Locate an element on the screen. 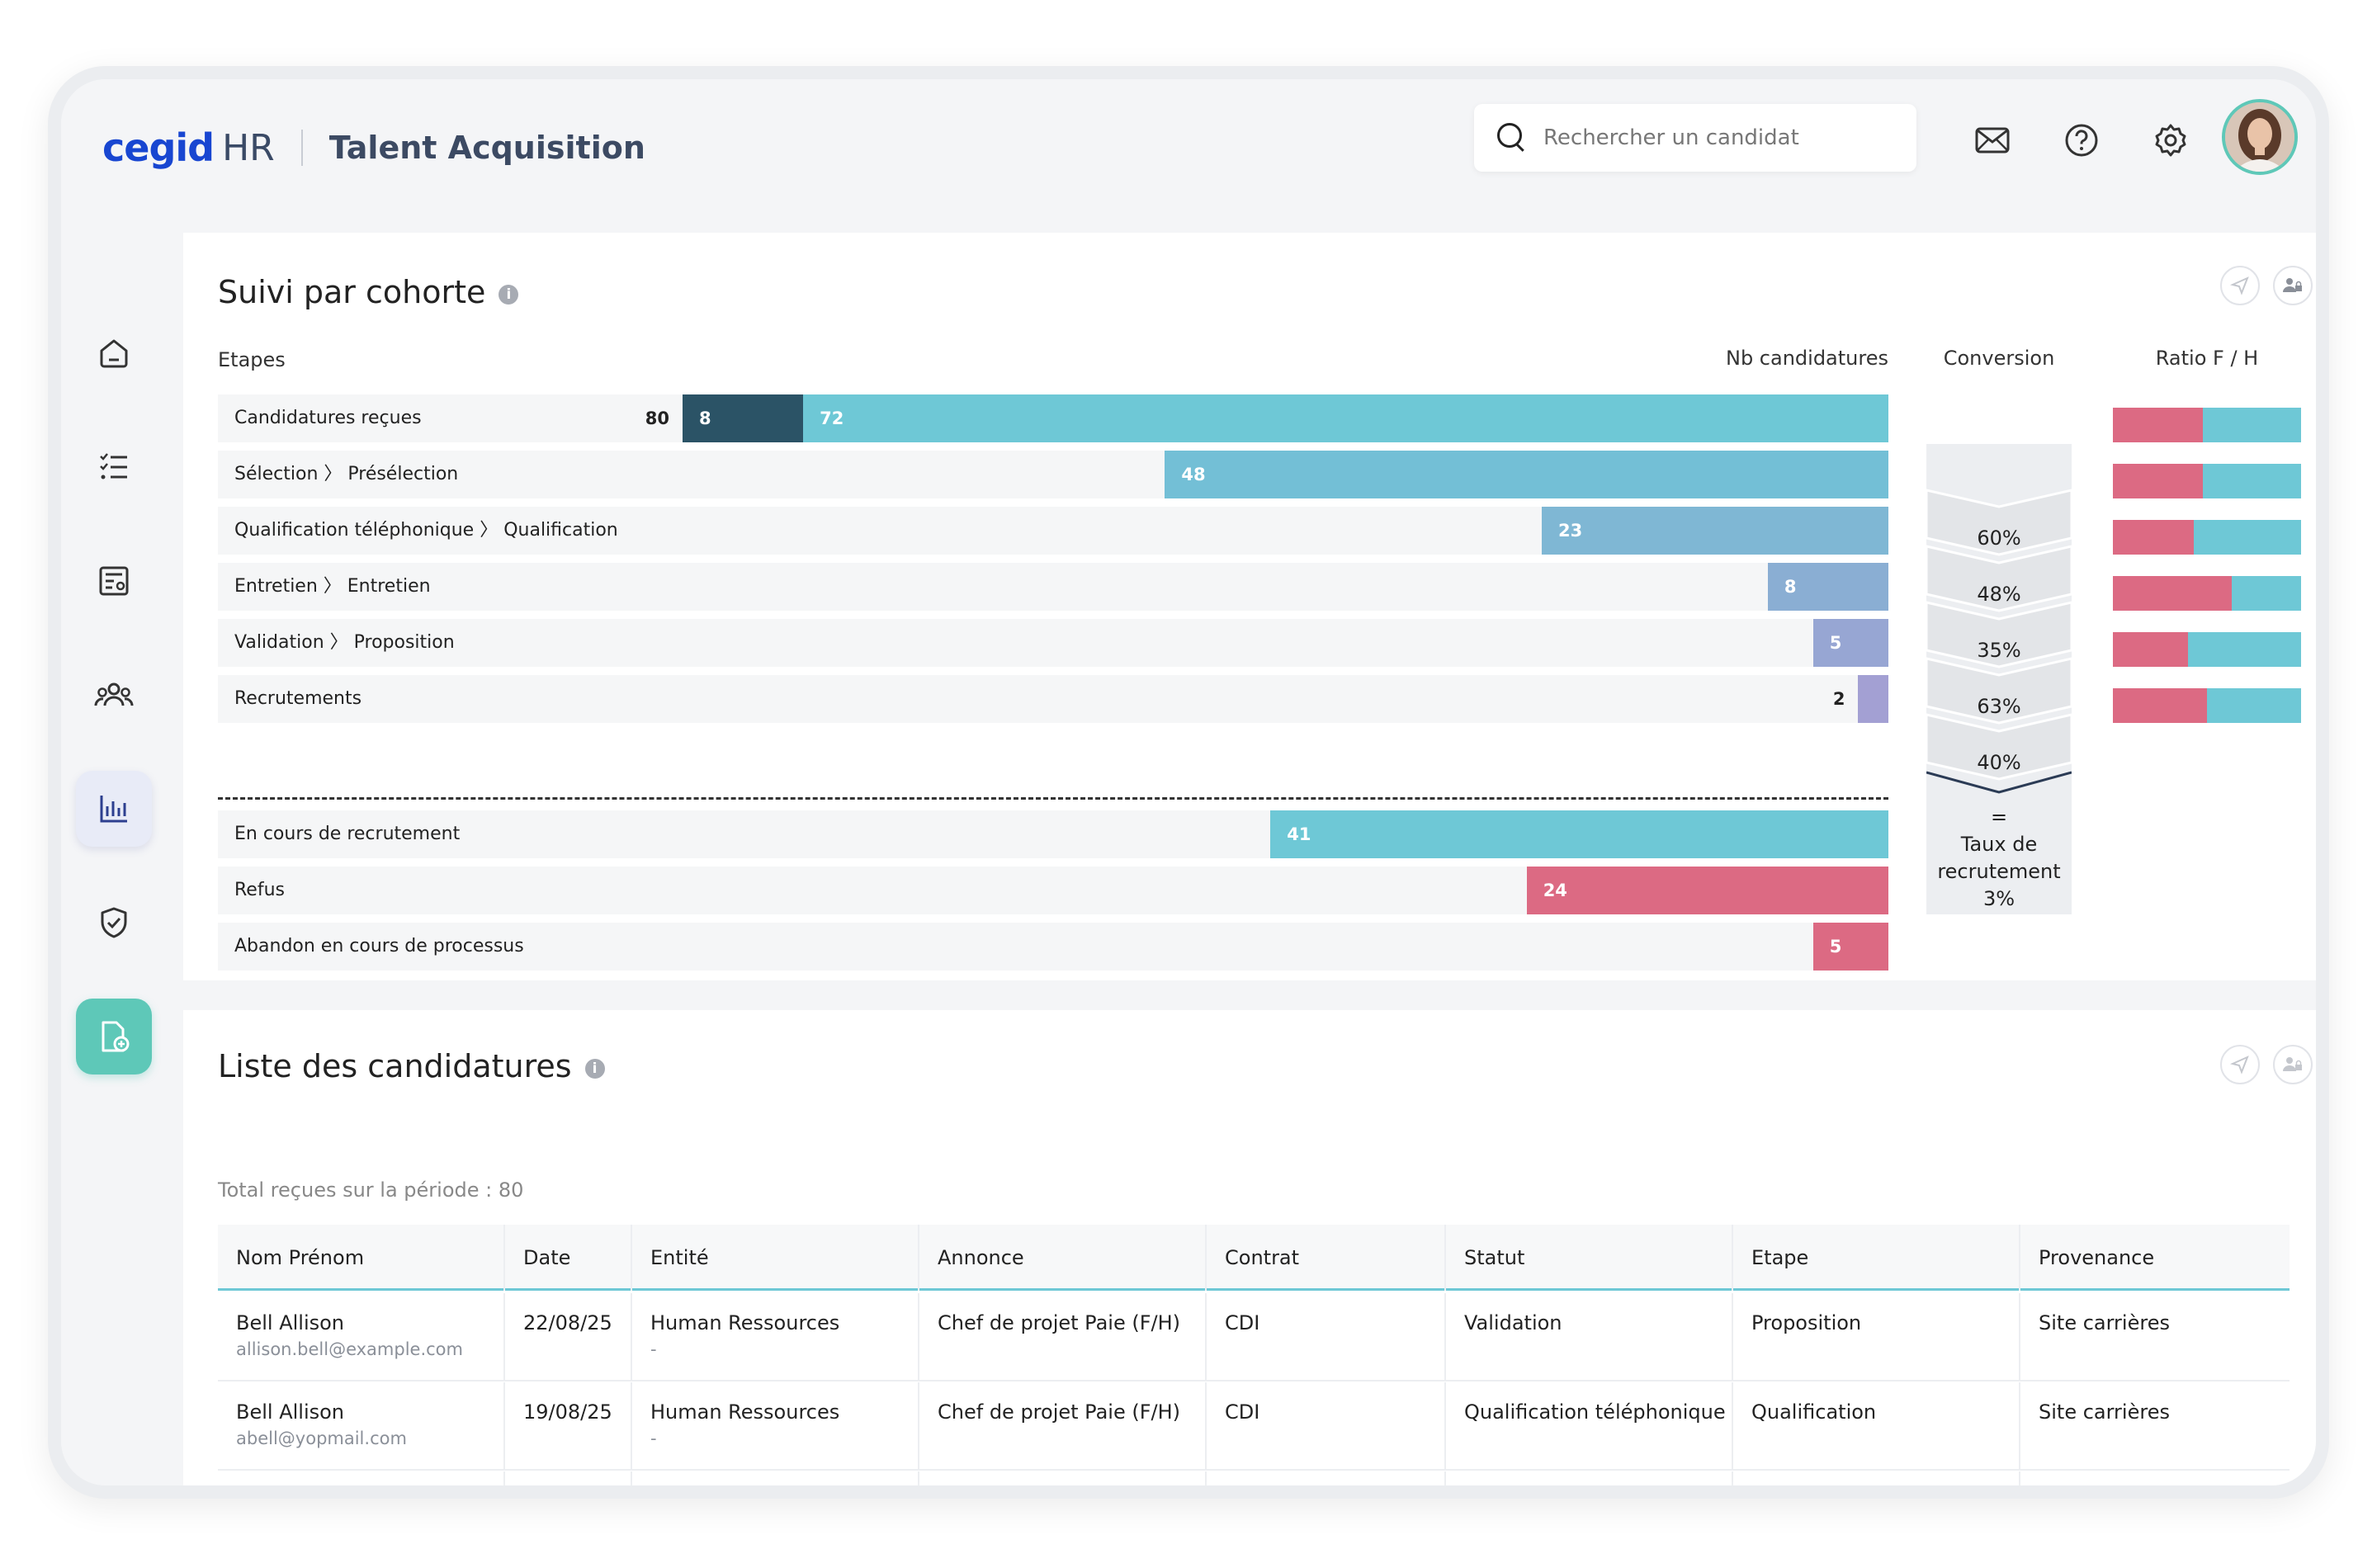 Image resolution: width=2377 pixels, height=1568 pixels. cell-text: Salon is located at coordinates (2066, 1494).